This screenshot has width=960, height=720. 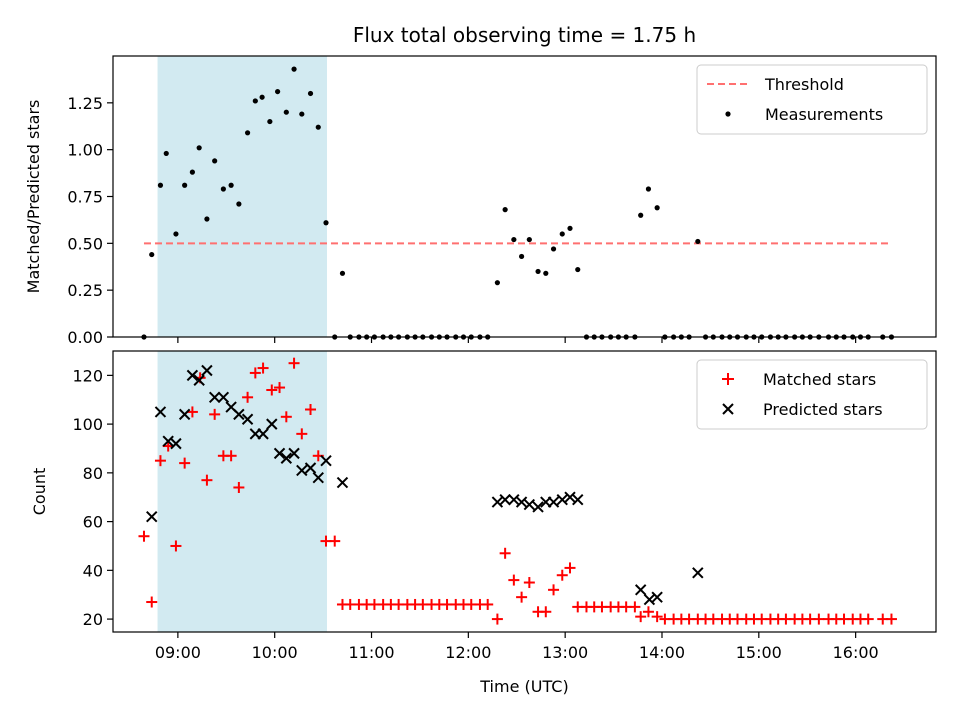 What do you see at coordinates (728, 379) in the screenshot?
I see `legend-matched-swatch` at bounding box center [728, 379].